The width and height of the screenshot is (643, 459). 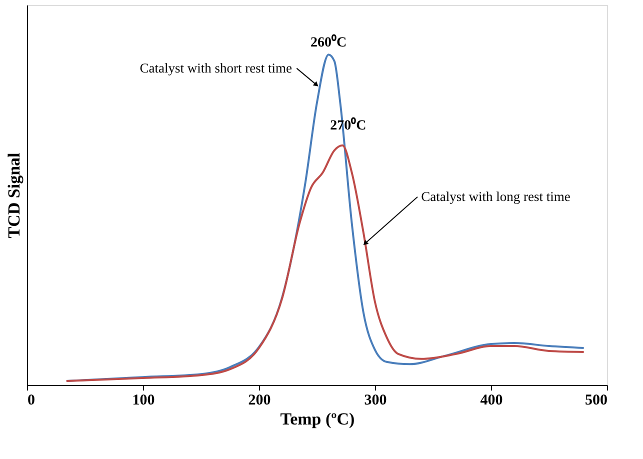 What do you see at coordinates (596, 400) in the screenshot?
I see `x-tick-label: 500` at bounding box center [596, 400].